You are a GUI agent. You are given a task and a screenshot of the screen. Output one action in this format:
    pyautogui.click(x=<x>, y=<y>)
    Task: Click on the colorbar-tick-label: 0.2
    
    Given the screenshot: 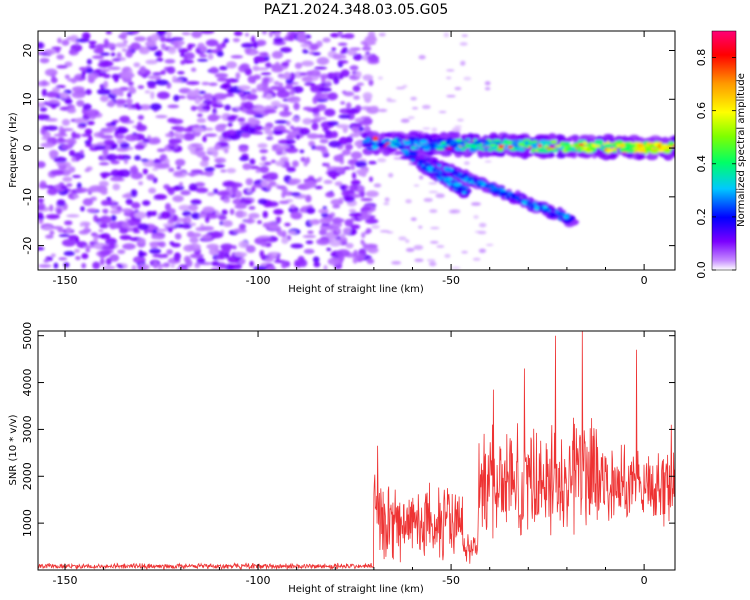 What is the action you would take?
    pyautogui.click(x=701, y=217)
    